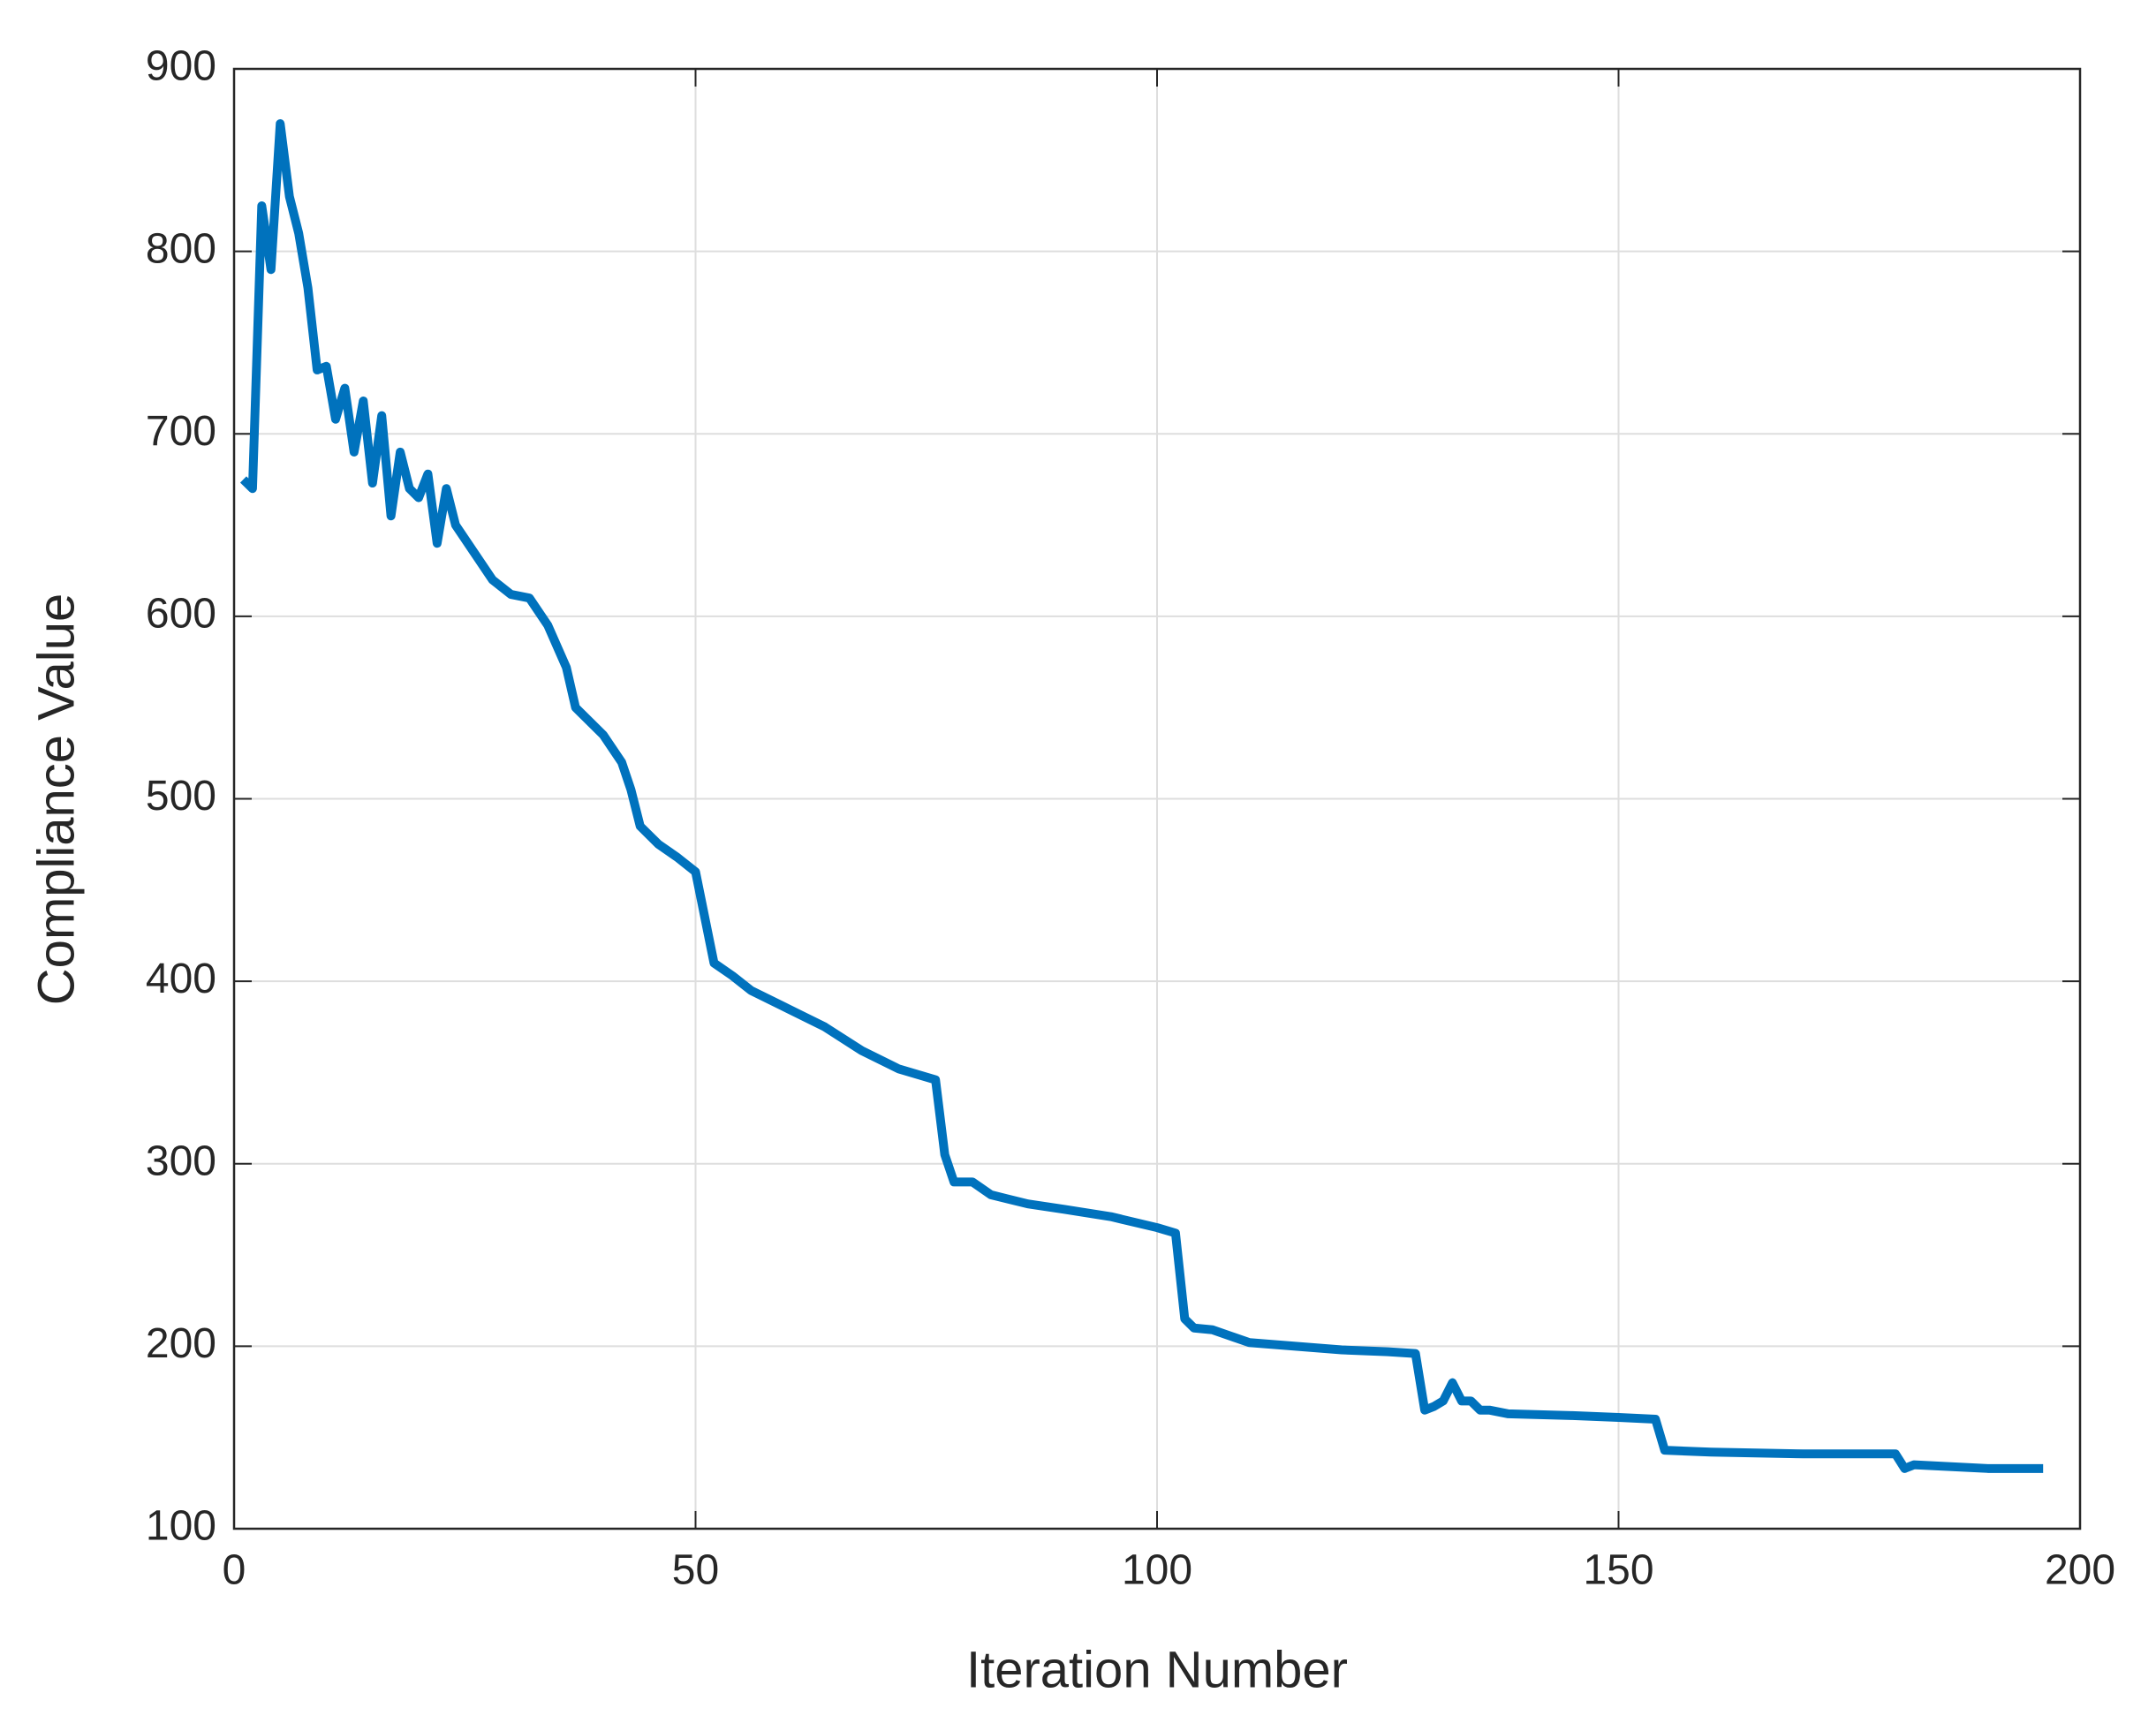 Image resolution: width=2156 pixels, height=1723 pixels. Describe the element at coordinates (181, 1160) in the screenshot. I see `y-tick-label: 300` at that location.